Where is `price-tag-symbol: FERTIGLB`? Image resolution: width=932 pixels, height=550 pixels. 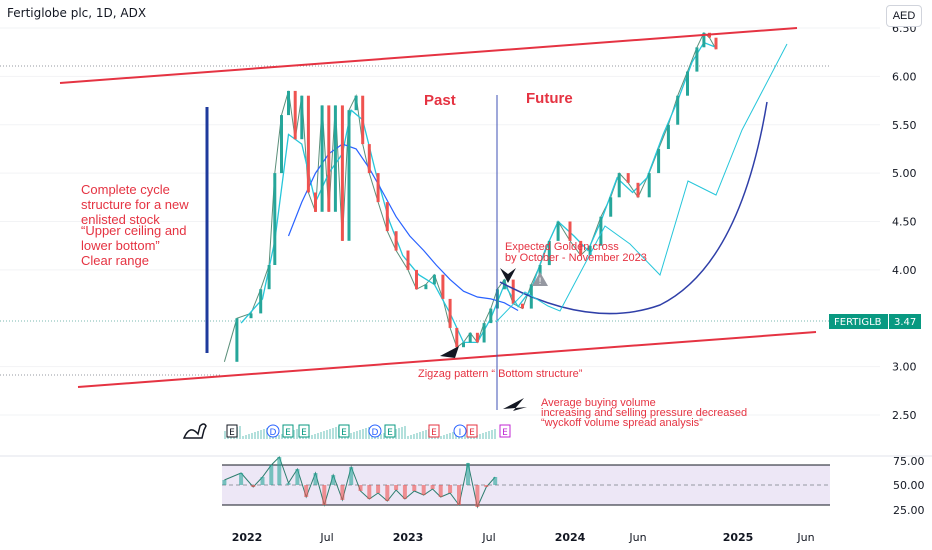 price-tag-symbol: FERTIGLB is located at coordinates (858, 322).